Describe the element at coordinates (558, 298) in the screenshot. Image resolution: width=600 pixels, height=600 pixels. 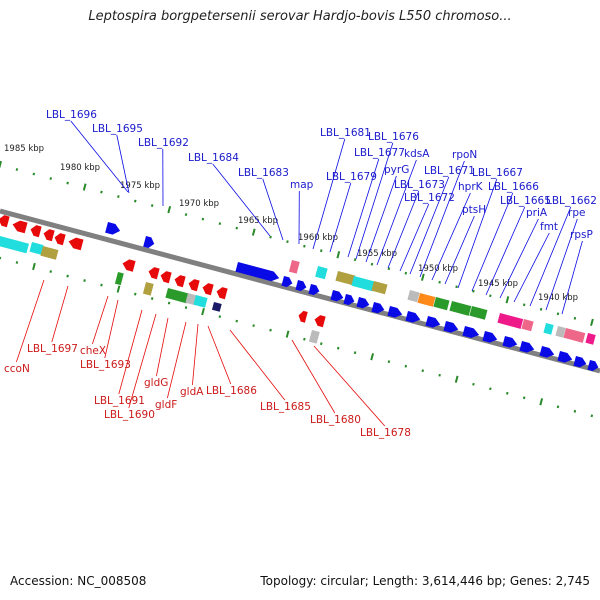
I see `tick-label: 1940 kbp` at that location.